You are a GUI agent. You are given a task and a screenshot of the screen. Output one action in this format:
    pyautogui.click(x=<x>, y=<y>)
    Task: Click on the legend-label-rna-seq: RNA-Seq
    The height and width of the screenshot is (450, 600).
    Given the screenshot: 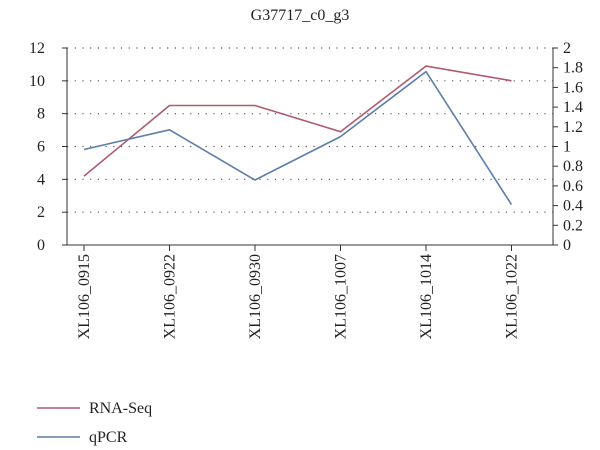 What is the action you would take?
    pyautogui.click(x=120, y=408)
    